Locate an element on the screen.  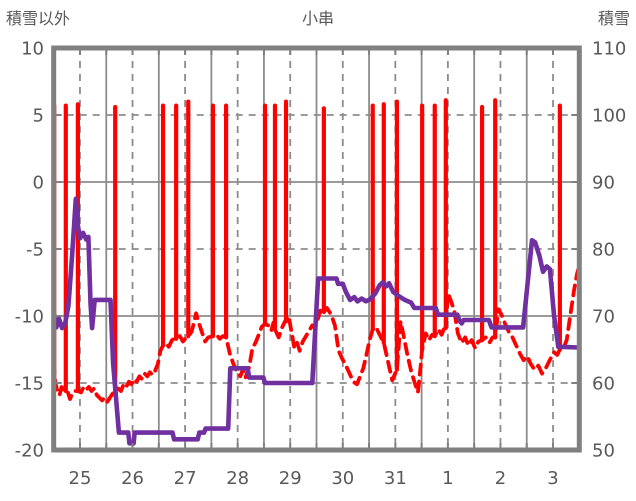
left-axis-tick: 10 is located at coordinates (32, 49).